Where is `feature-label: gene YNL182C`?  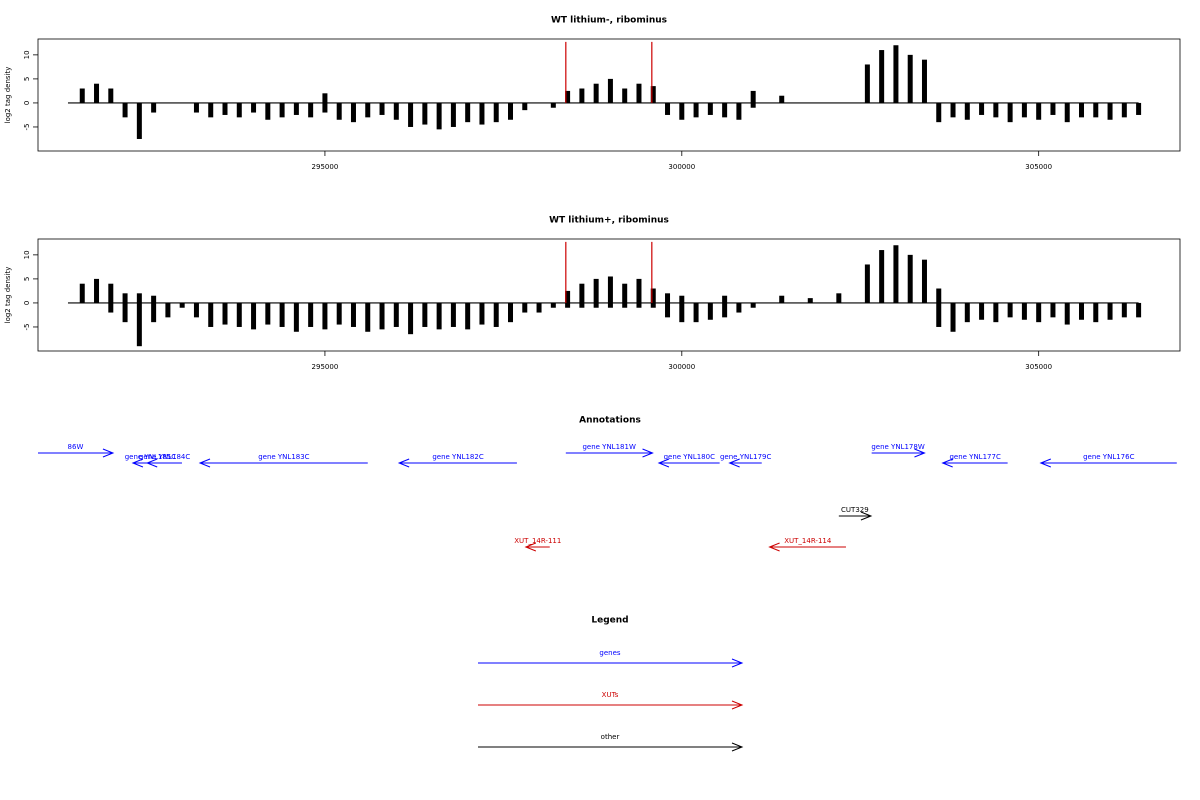
feature-label: gene YNL182C is located at coordinates (457, 457).